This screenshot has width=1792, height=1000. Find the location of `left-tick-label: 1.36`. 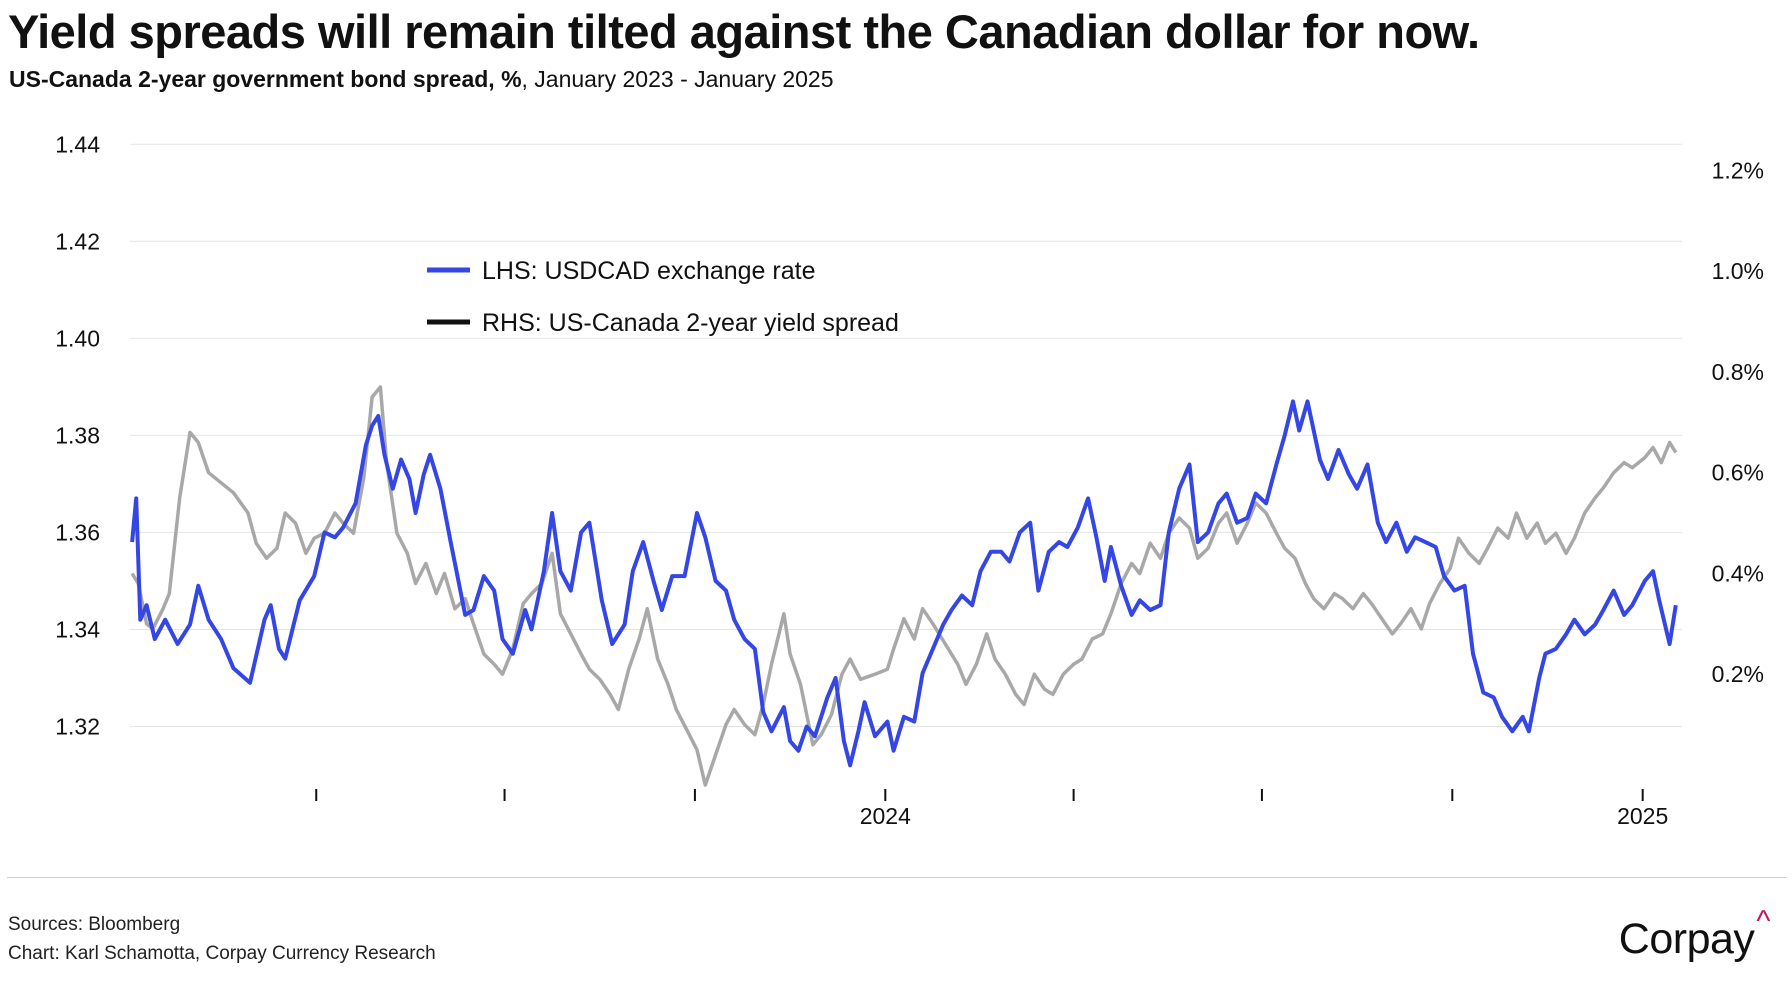

left-tick-label: 1.36 is located at coordinates (77, 532).